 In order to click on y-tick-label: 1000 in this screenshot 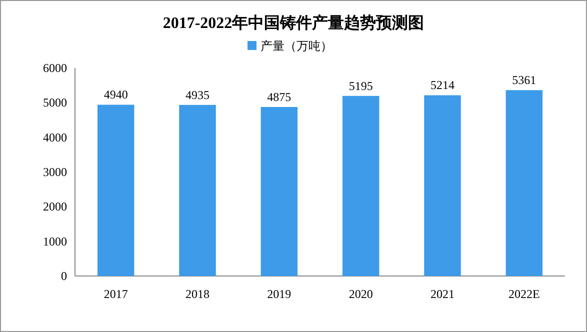, I will do `click(55, 241)`.